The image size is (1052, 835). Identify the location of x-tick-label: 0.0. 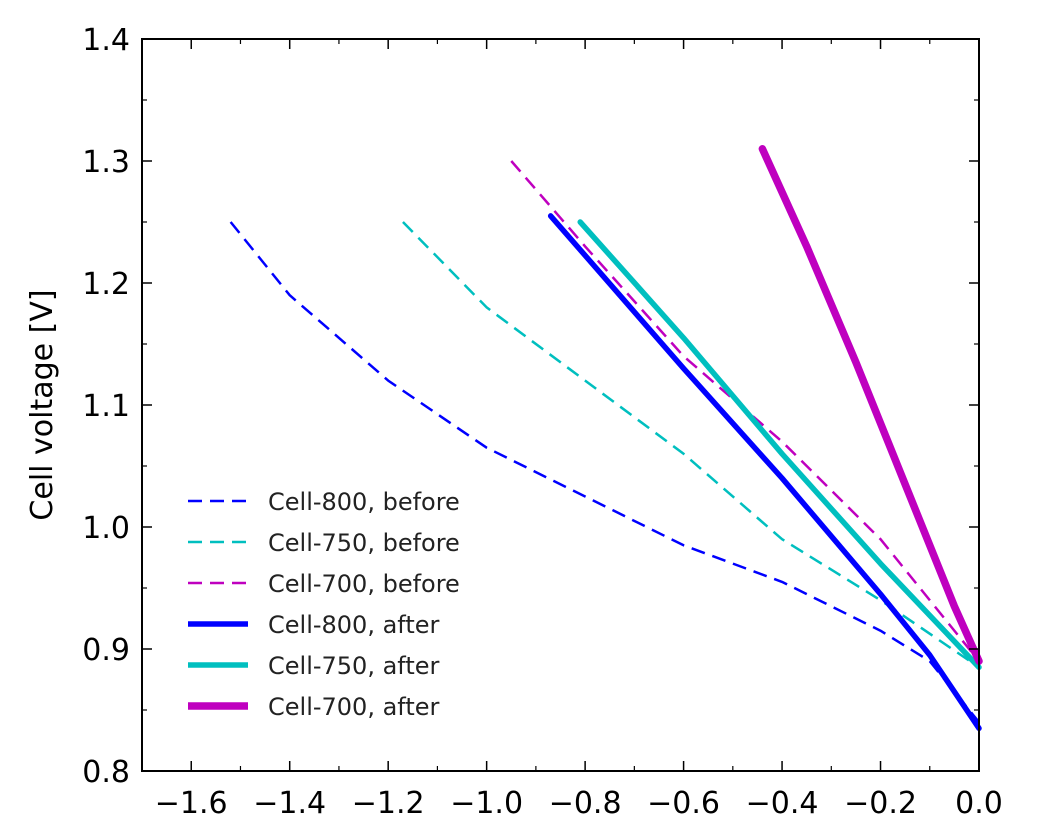
(979, 803).